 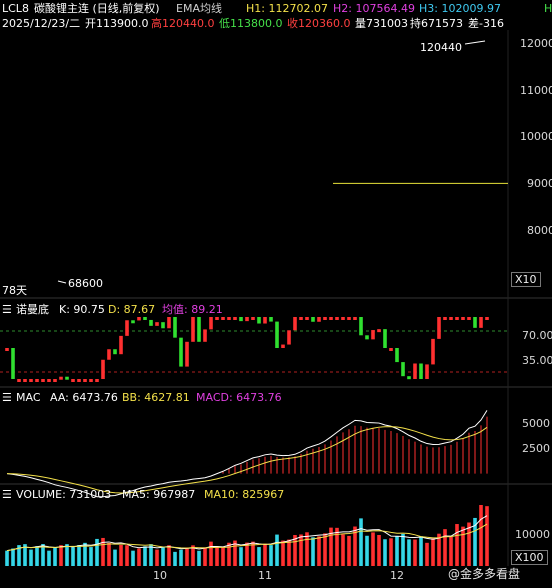 I want to click on osc-name: 诺曼底, so click(x=32, y=309).